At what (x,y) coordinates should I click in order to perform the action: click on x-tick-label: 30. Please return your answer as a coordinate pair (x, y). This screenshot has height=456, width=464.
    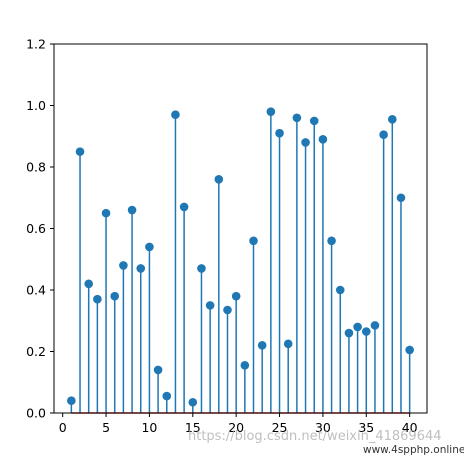
    Looking at the image, I should click on (323, 427).